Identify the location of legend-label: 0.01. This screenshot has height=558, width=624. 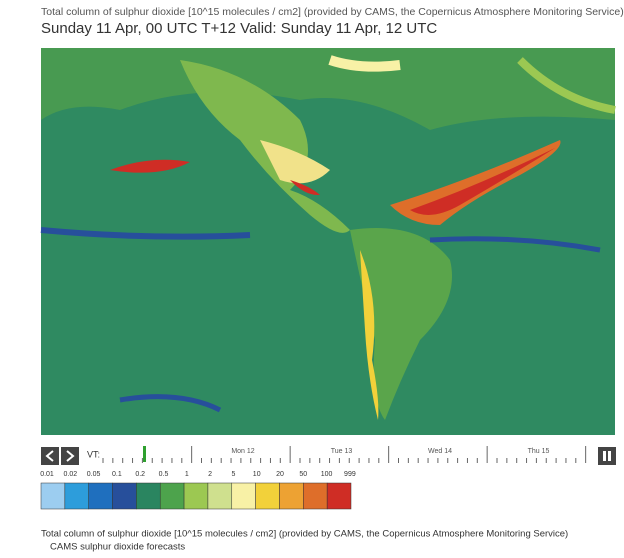
(47, 474).